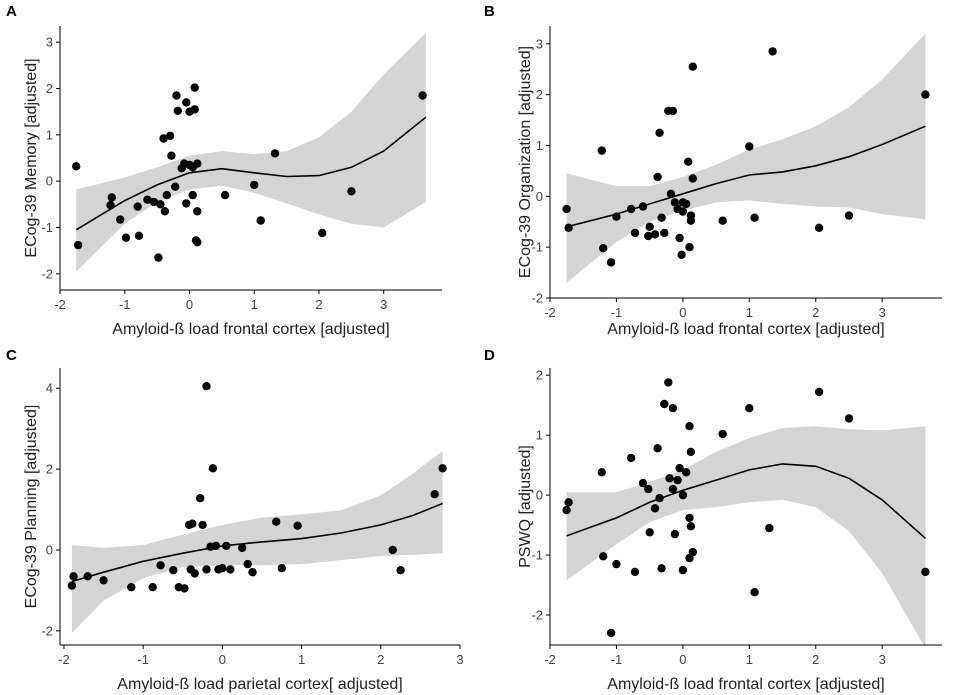  Describe the element at coordinates (31, 157) in the screenshot. I see `panel-a-y-title: ECog-39 Memory [adjusted]` at that location.